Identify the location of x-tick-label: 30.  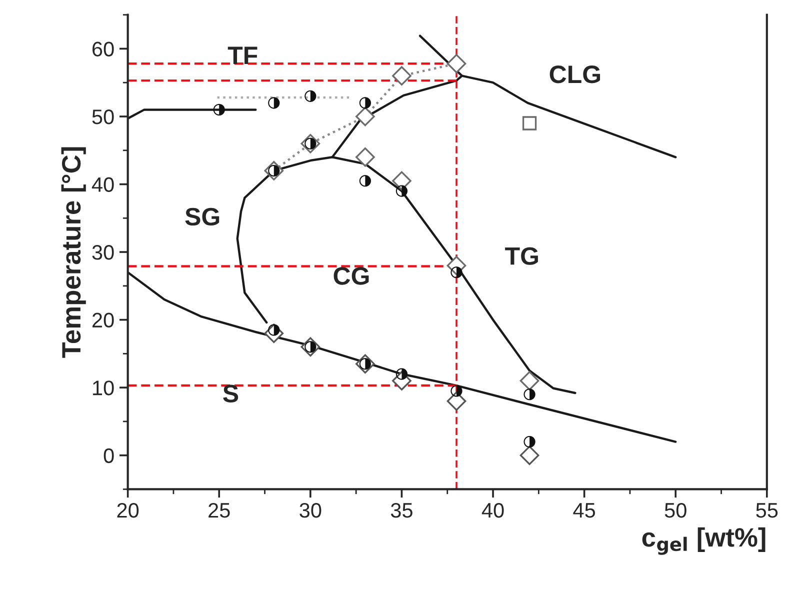
(311, 510).